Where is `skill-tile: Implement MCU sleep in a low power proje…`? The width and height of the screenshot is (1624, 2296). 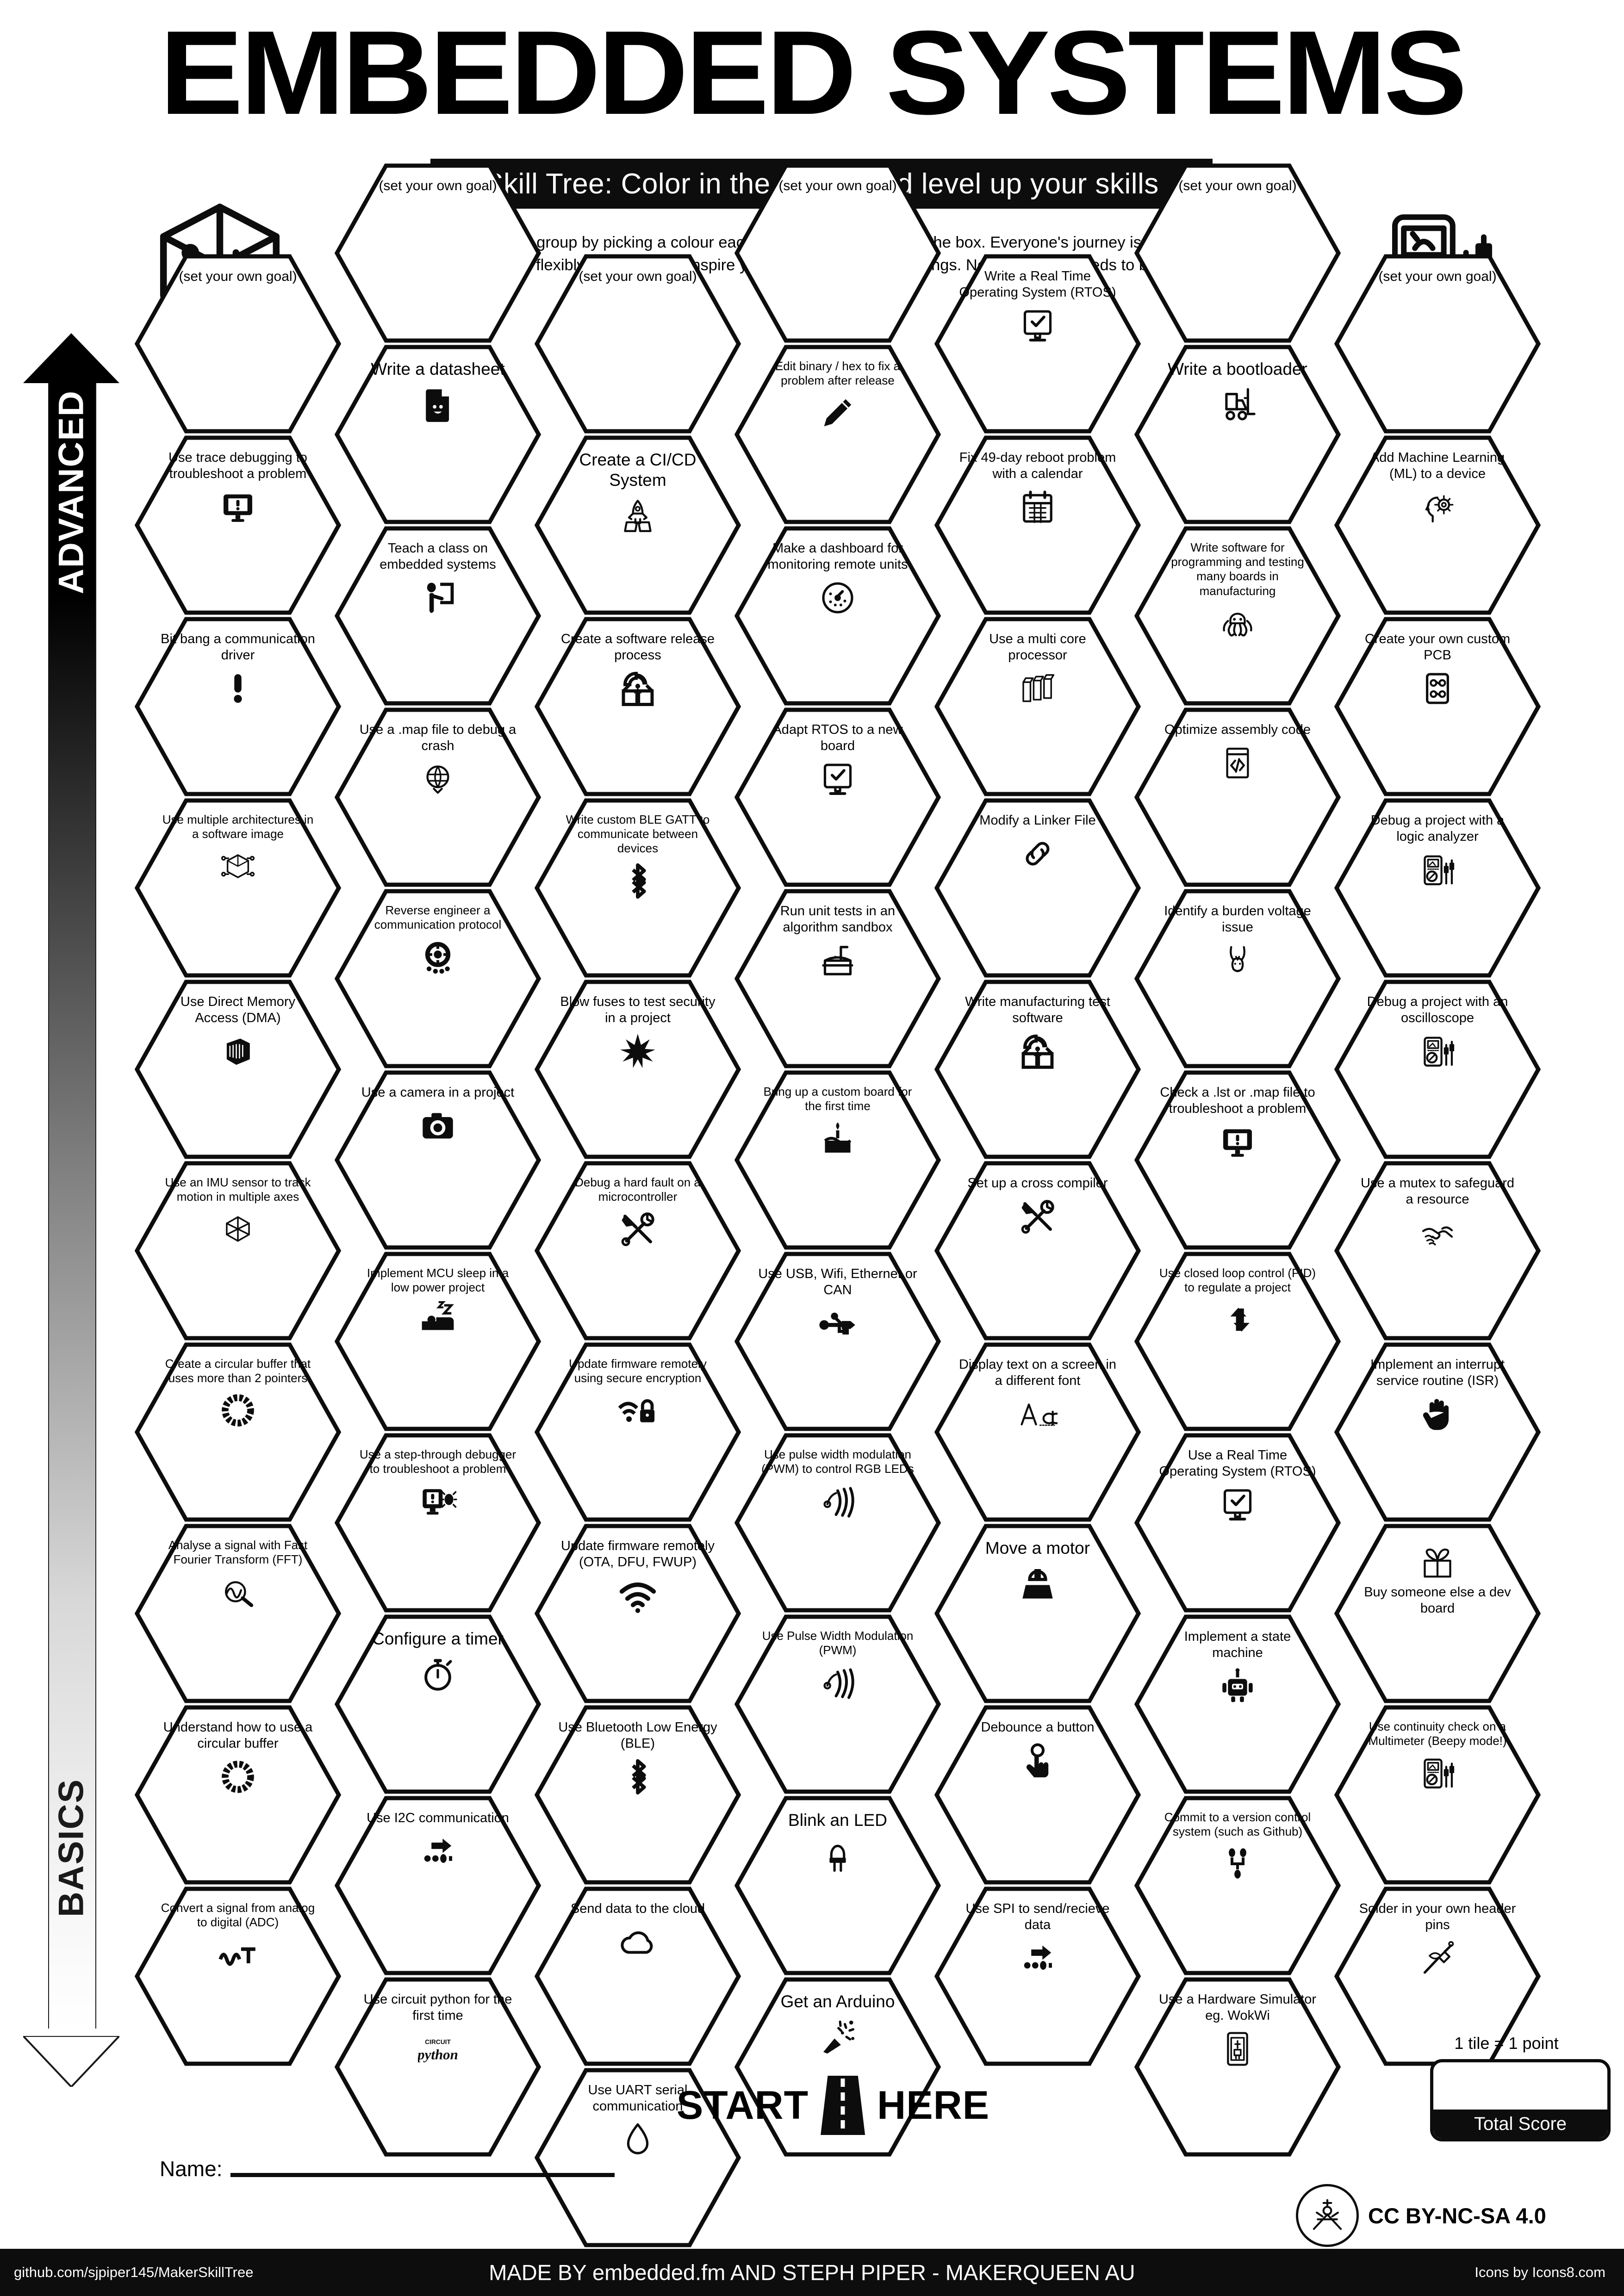 skill-tile: Implement MCU sleep in a low power proje… is located at coordinates (437, 1342).